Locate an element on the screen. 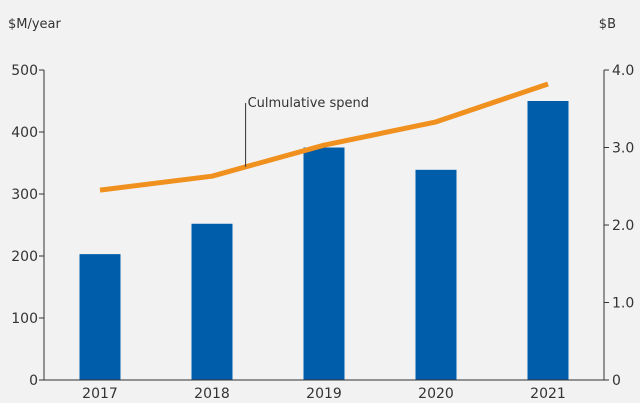 This screenshot has height=403, width=640. bar-2017 is located at coordinates (100, 317).